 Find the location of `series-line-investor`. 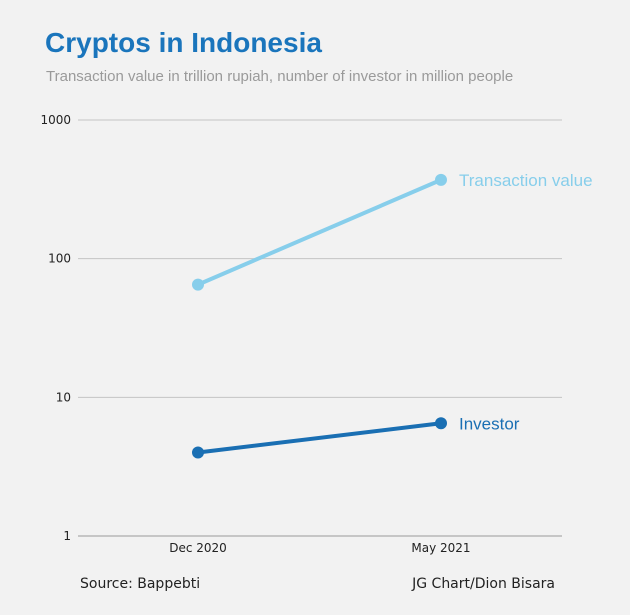

series-line-investor is located at coordinates (319, 438).